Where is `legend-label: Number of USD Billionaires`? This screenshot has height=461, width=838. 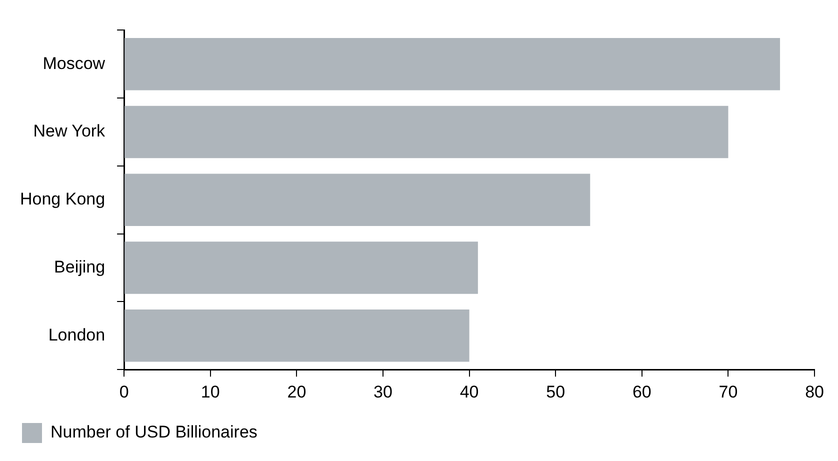 legend-label: Number of USD Billionaires is located at coordinates (154, 432).